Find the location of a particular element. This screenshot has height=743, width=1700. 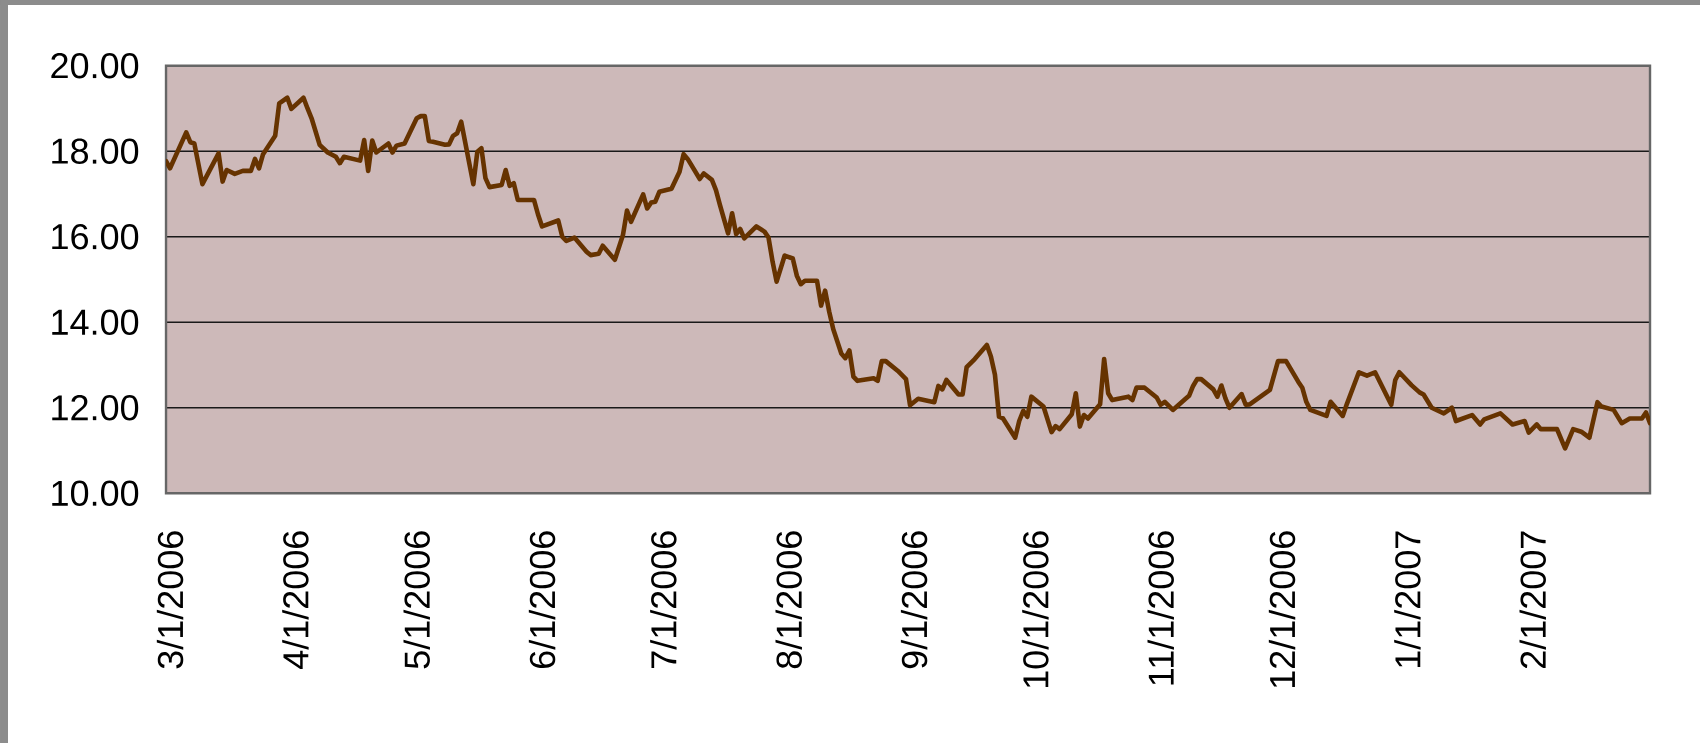

x-tick-label: 5/1/2006 is located at coordinates (416, 600).